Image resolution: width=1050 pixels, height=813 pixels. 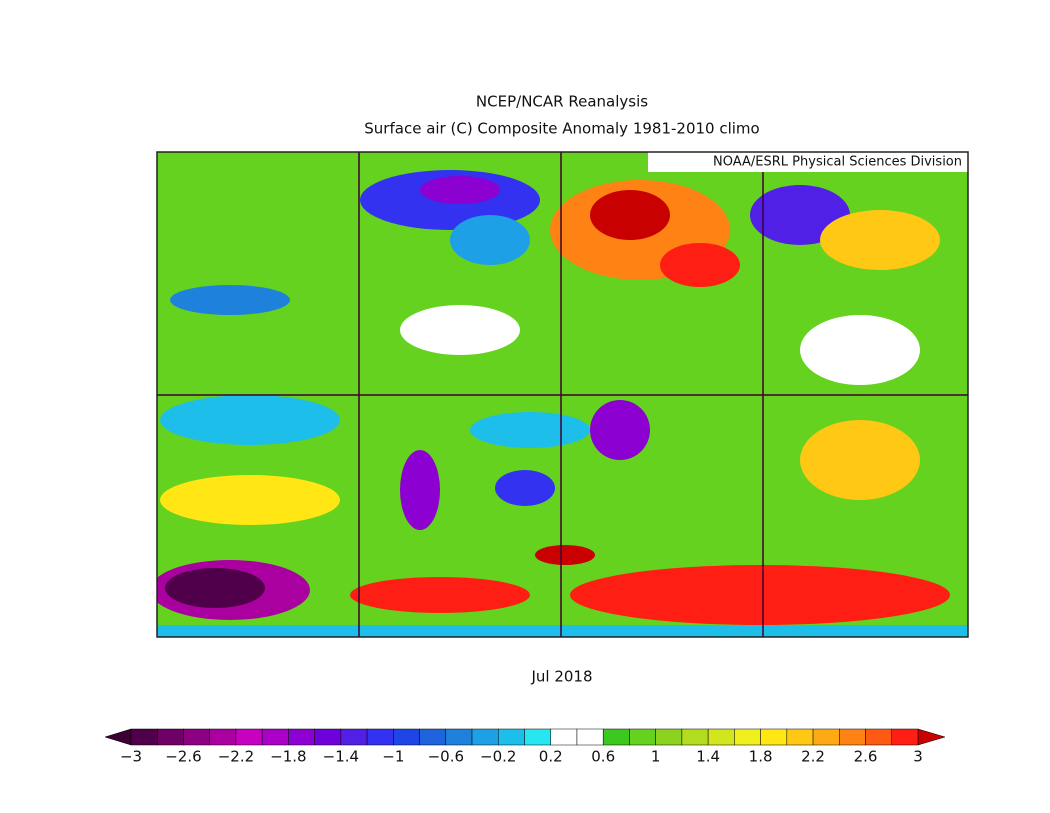 What do you see at coordinates (837, 162) in the screenshot?
I see `credit: NOAA/ESRL Physical Sciences Division` at bounding box center [837, 162].